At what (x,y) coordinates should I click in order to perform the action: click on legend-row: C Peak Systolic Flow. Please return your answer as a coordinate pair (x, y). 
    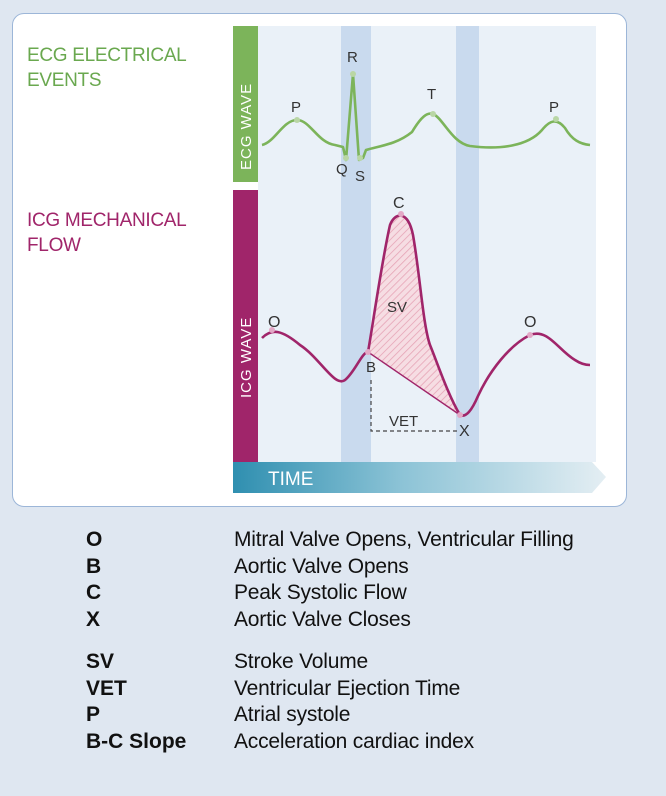
    Looking at the image, I should click on (366, 593).